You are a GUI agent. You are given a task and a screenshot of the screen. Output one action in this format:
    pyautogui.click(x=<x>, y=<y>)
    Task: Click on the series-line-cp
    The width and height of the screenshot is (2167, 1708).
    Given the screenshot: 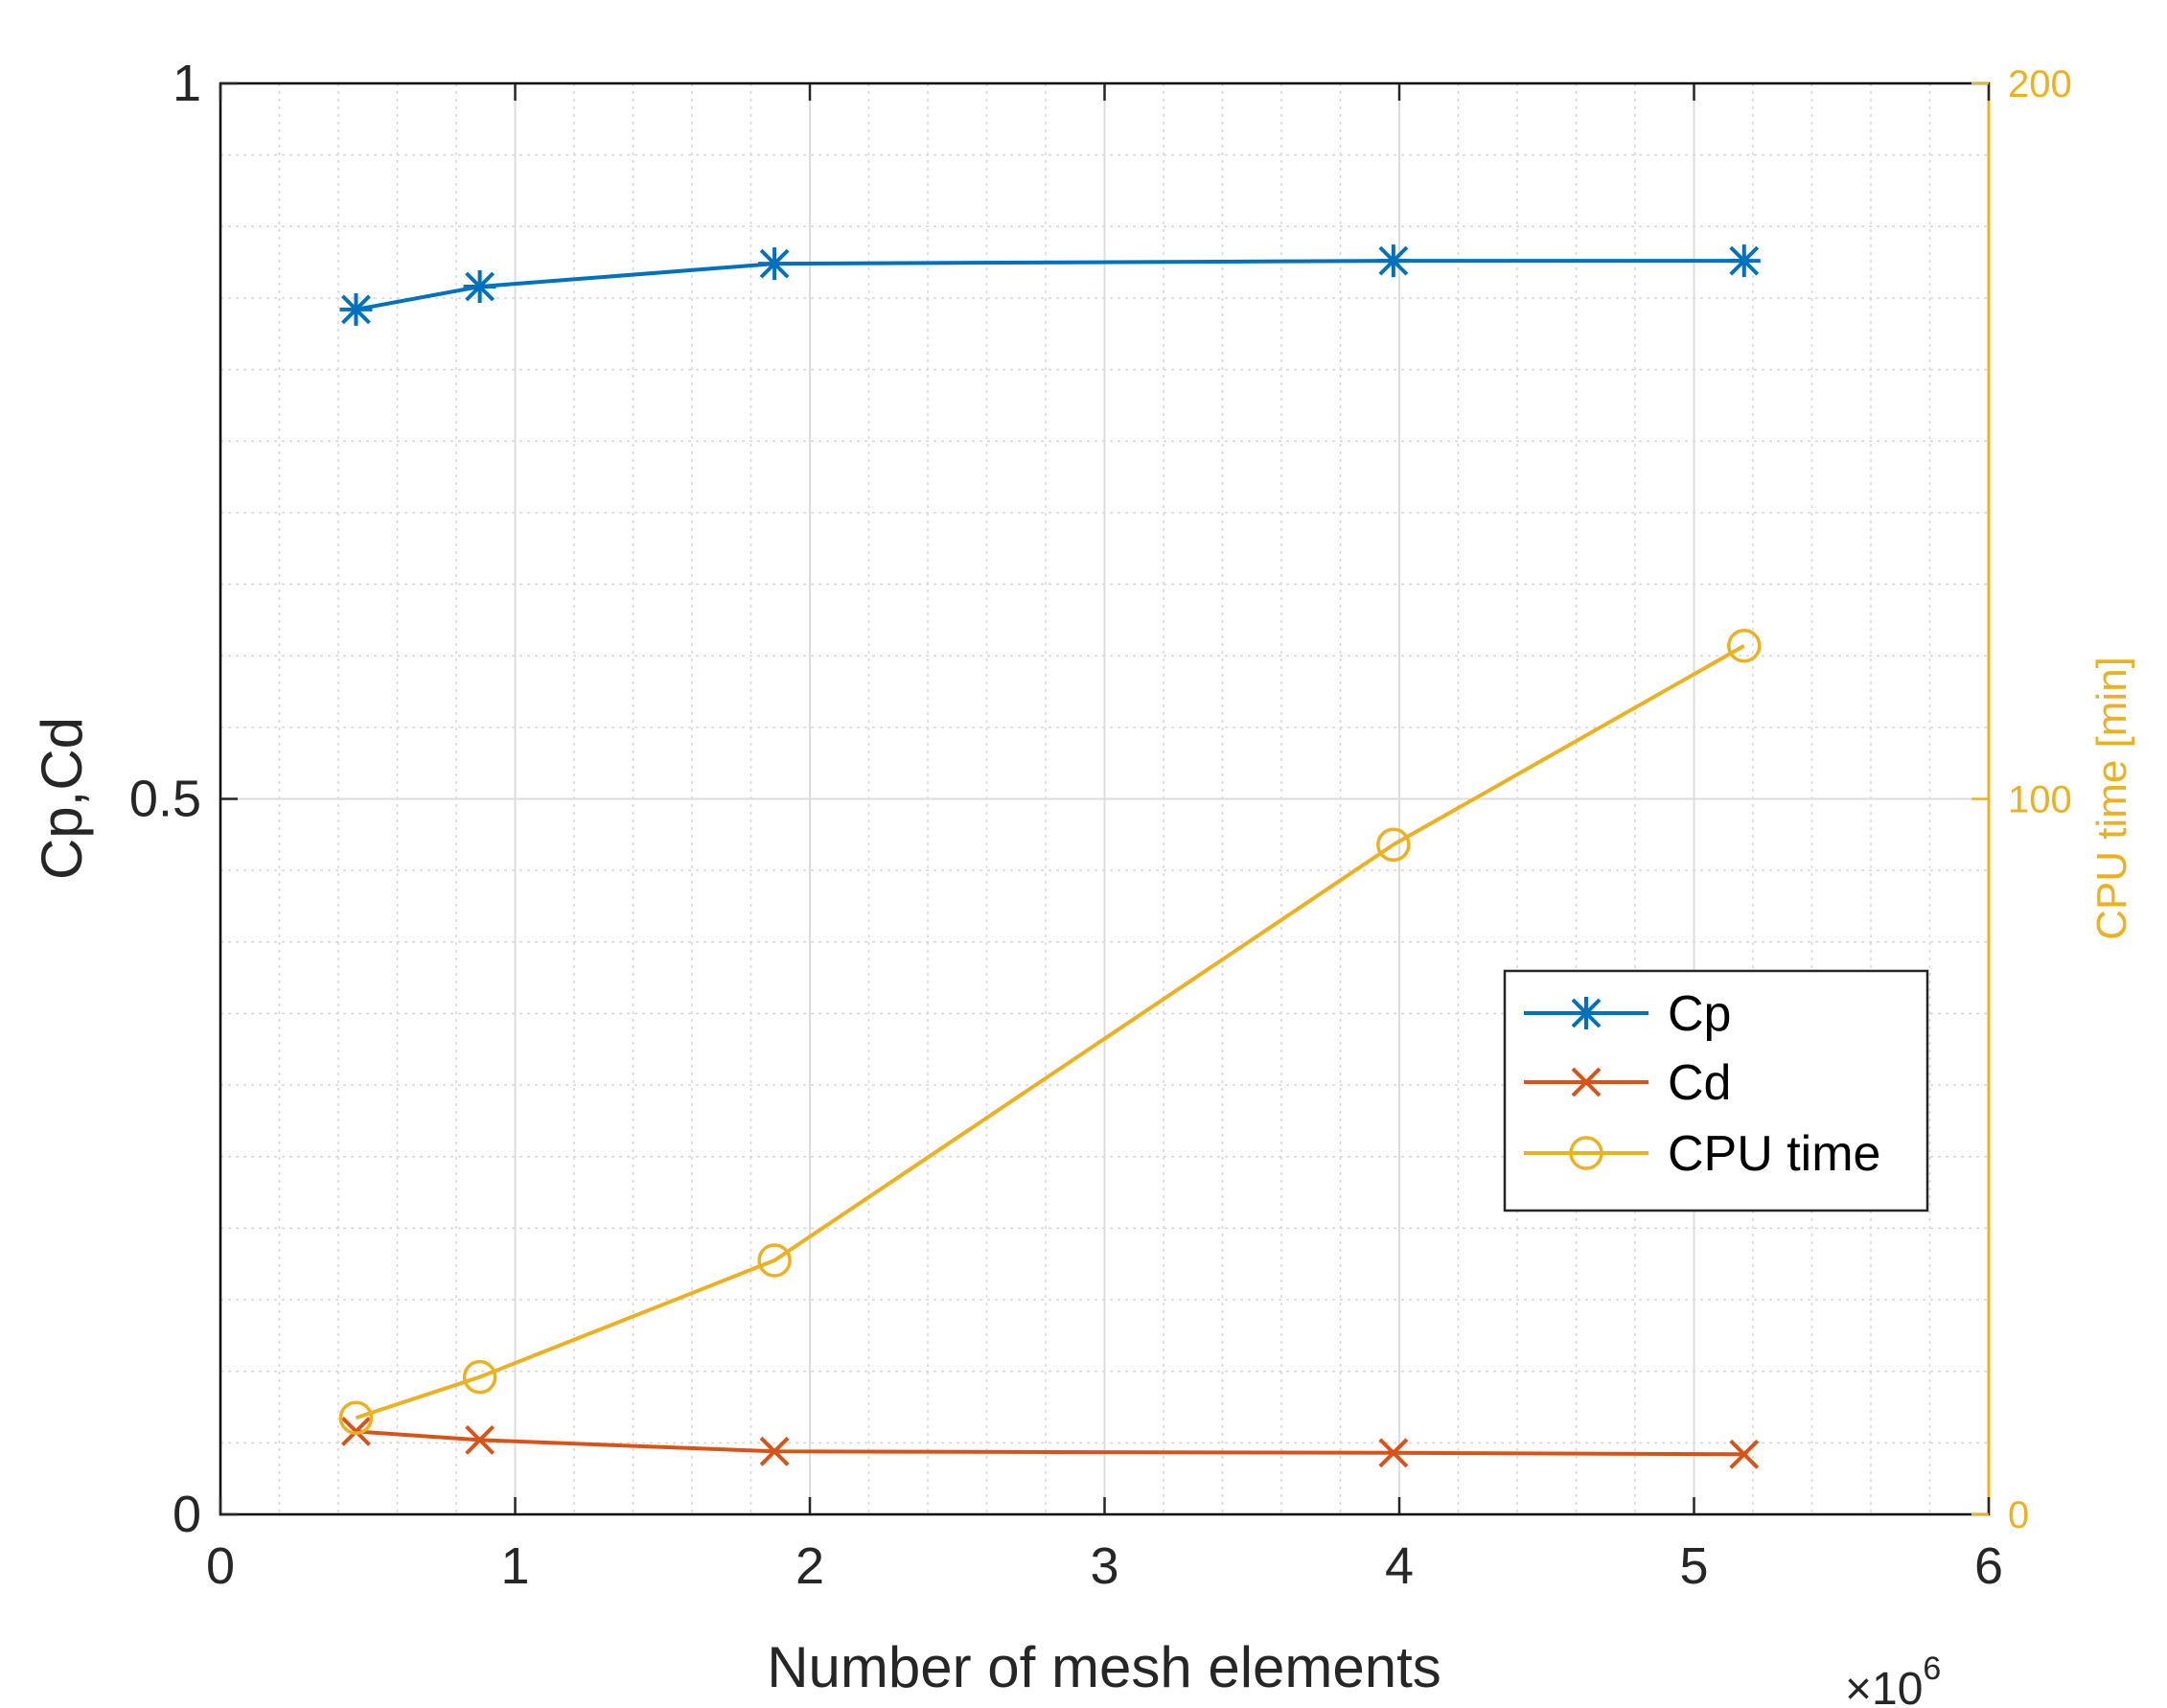 What is the action you would take?
    pyautogui.click(x=1050, y=285)
    